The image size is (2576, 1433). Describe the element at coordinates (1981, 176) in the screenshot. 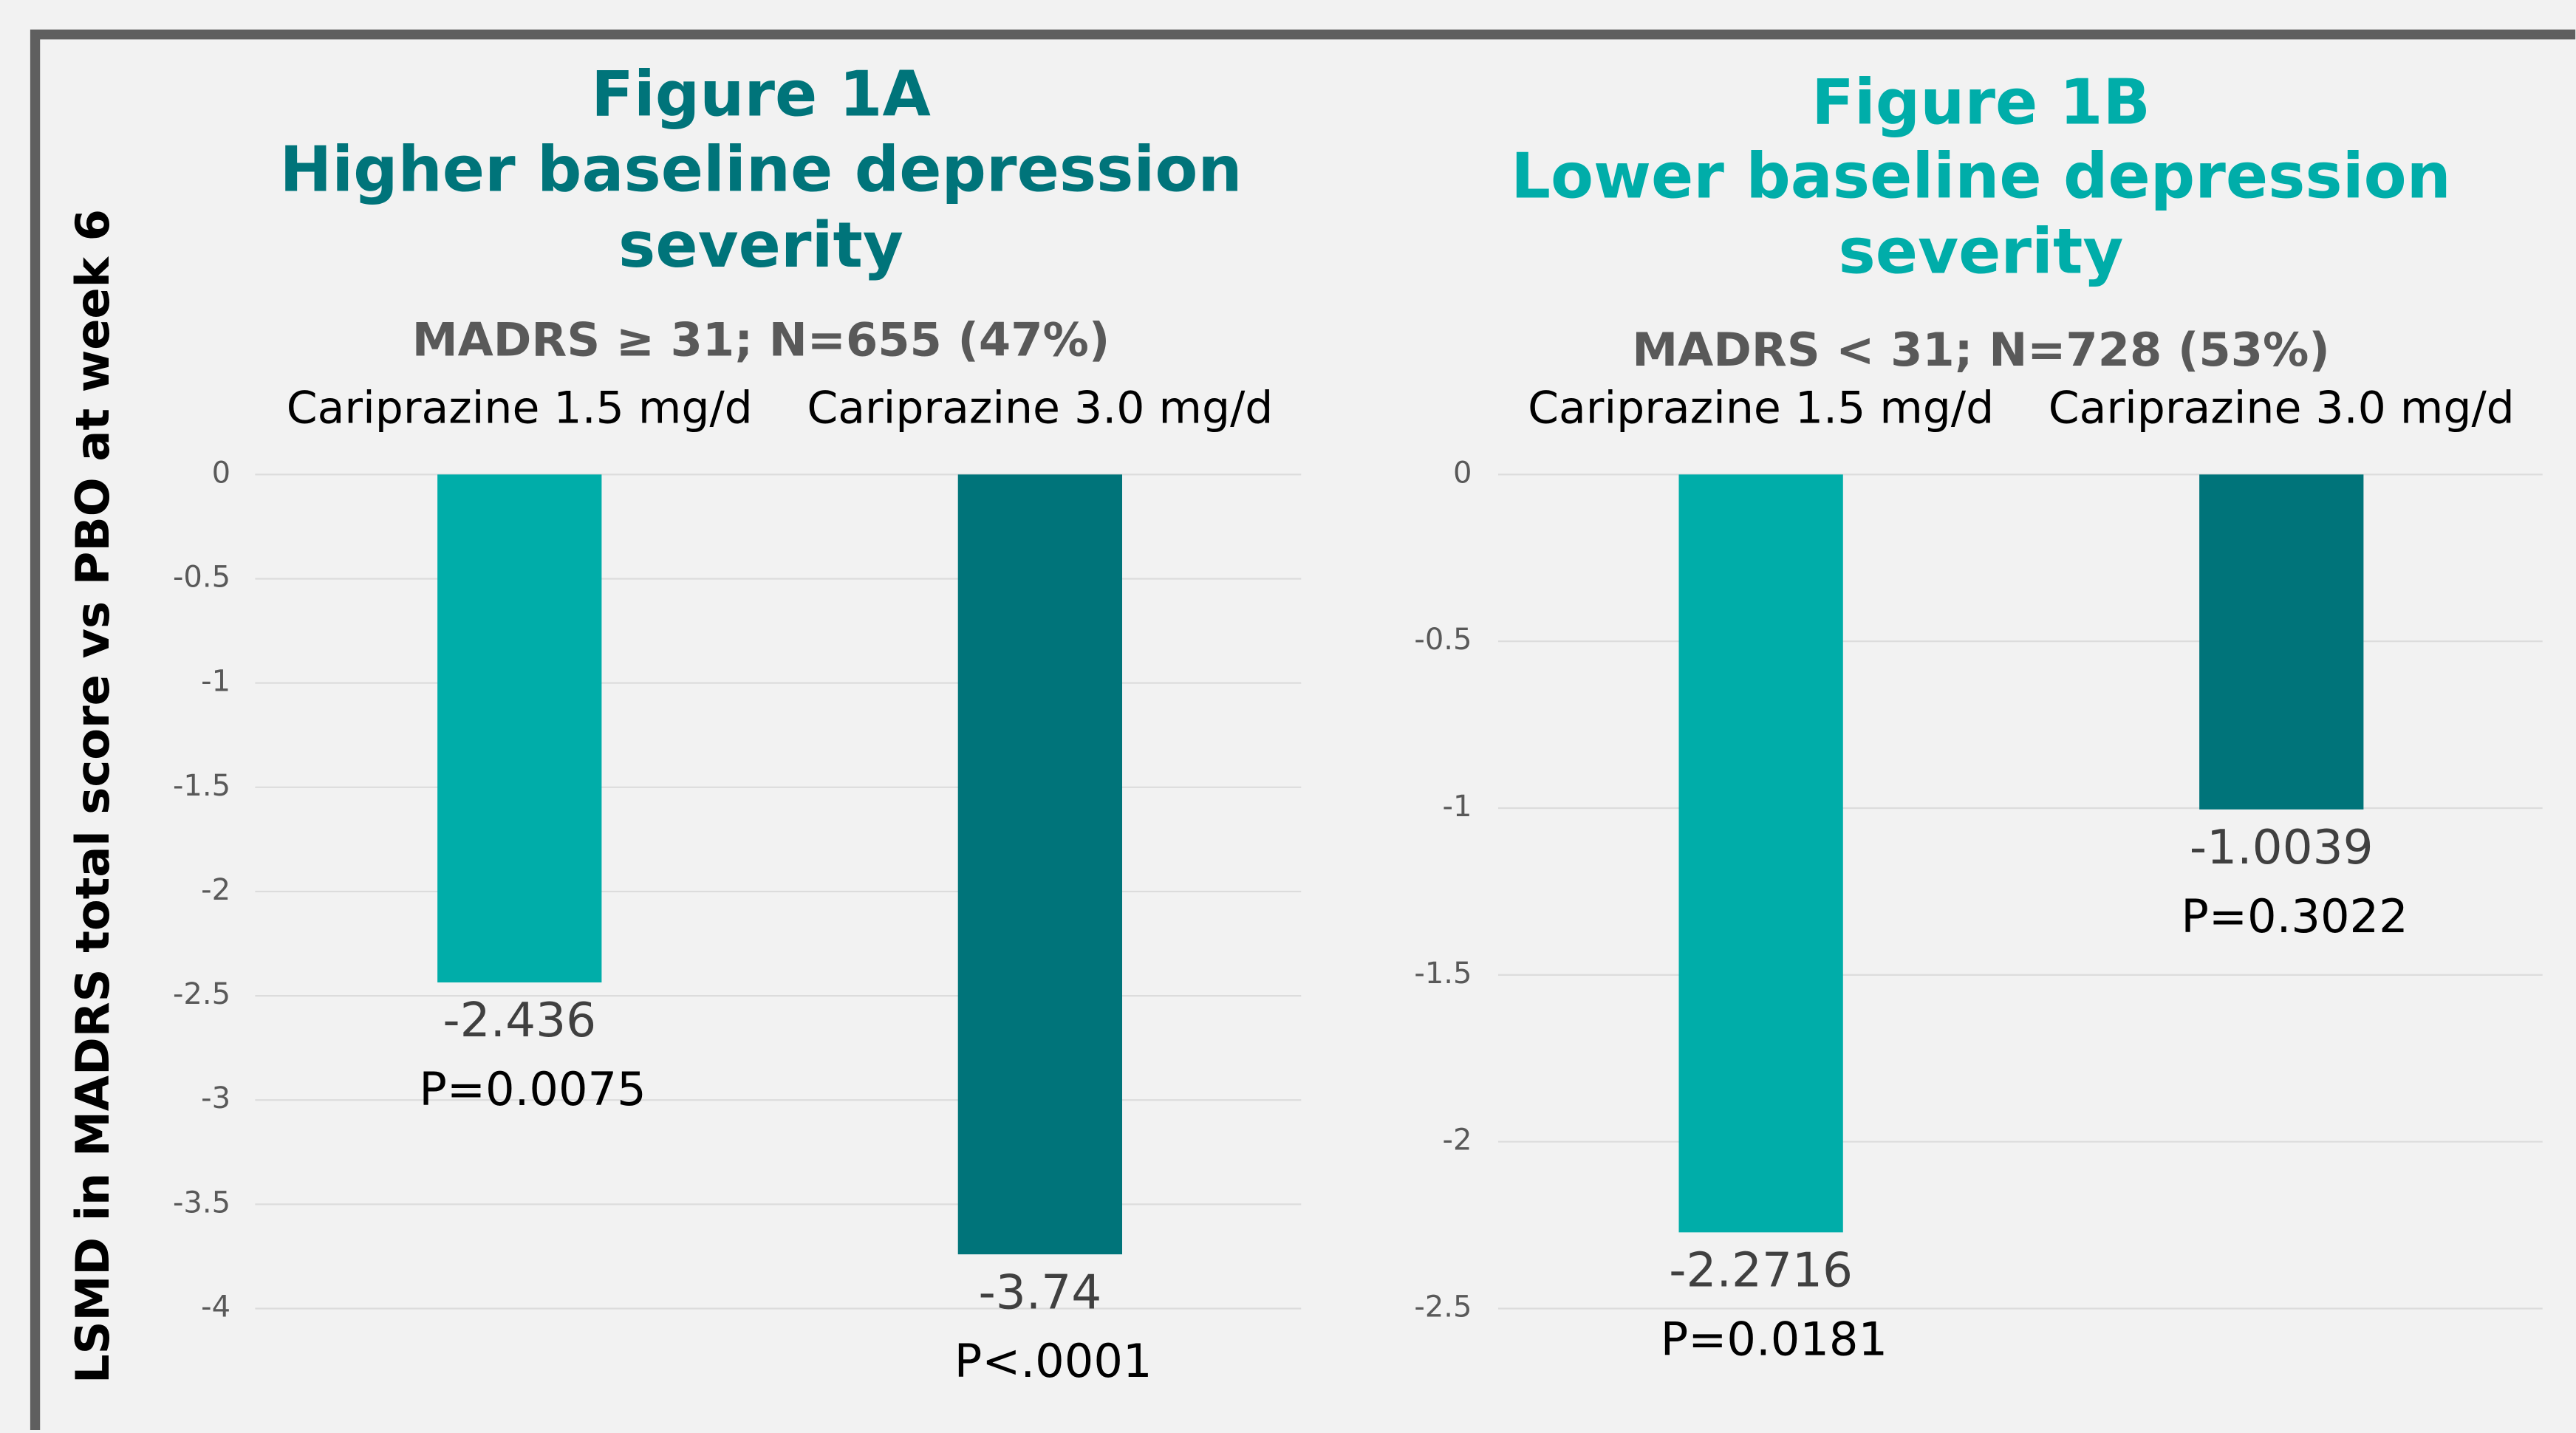

I see `chart-title: Lower baseline depression` at that location.